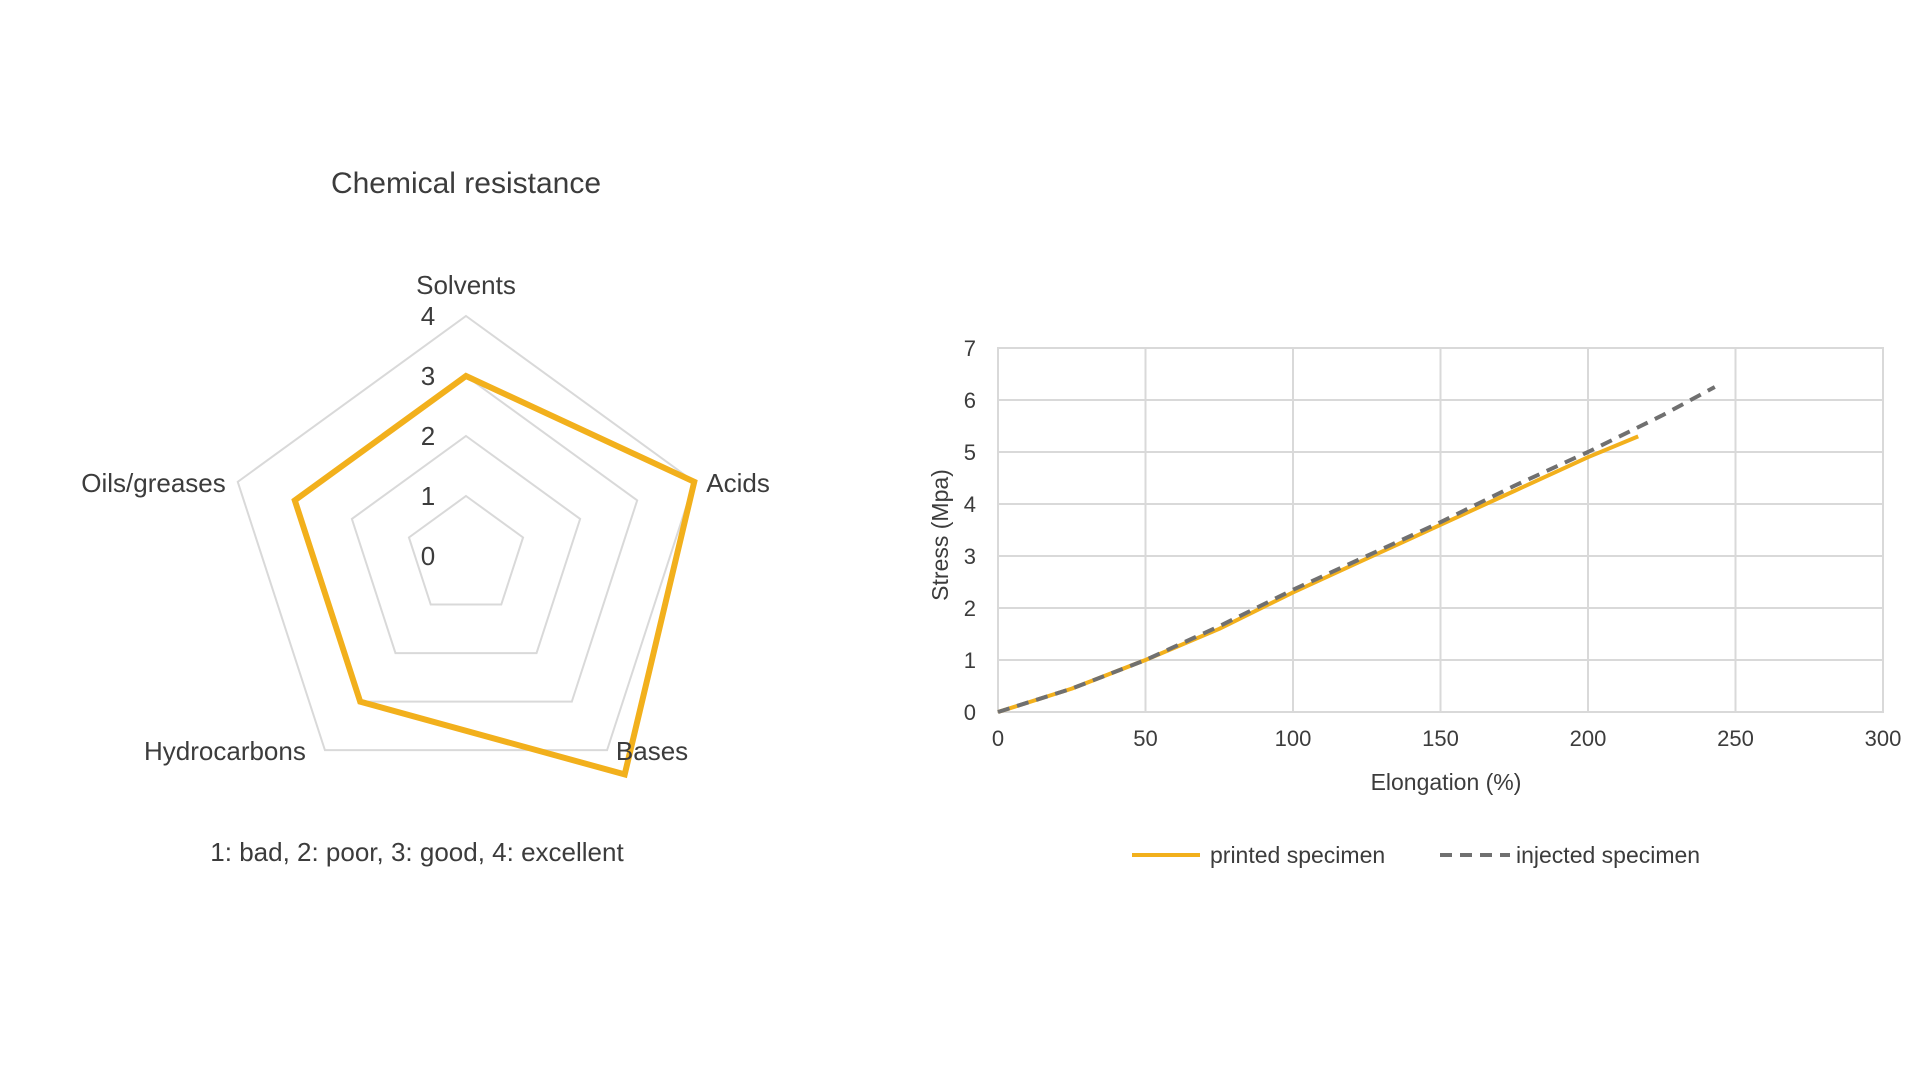  I want to click on y-tick-label: 0, so click(970, 712).